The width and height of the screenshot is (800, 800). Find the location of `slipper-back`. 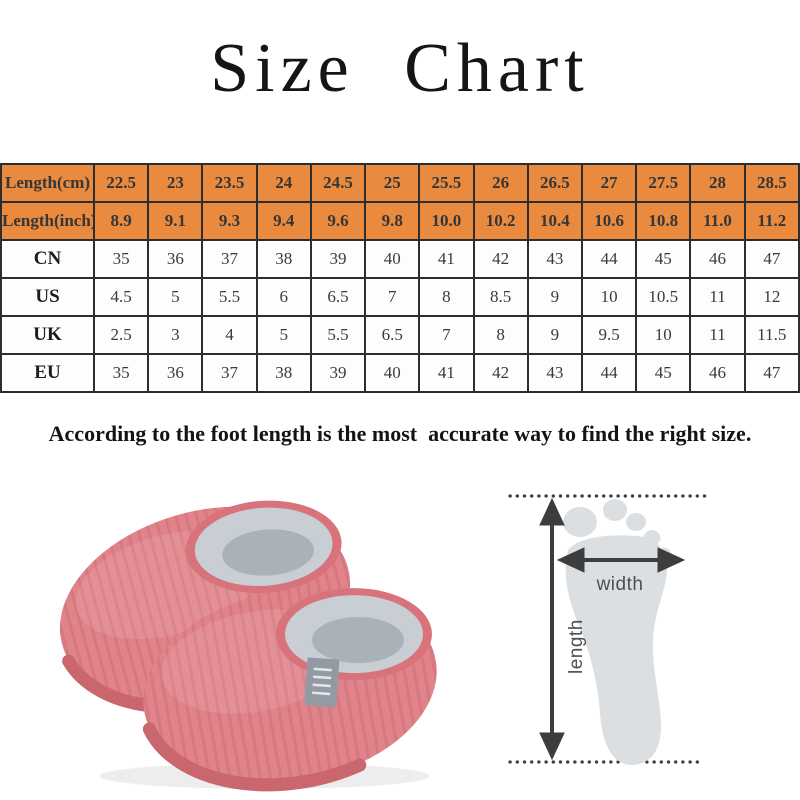

slipper-back is located at coordinates (205, 607).